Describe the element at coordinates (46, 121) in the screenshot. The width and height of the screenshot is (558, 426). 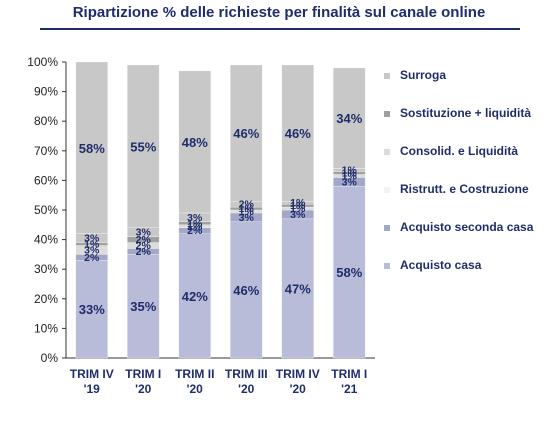
I see `y-tick-label: 80%` at that location.